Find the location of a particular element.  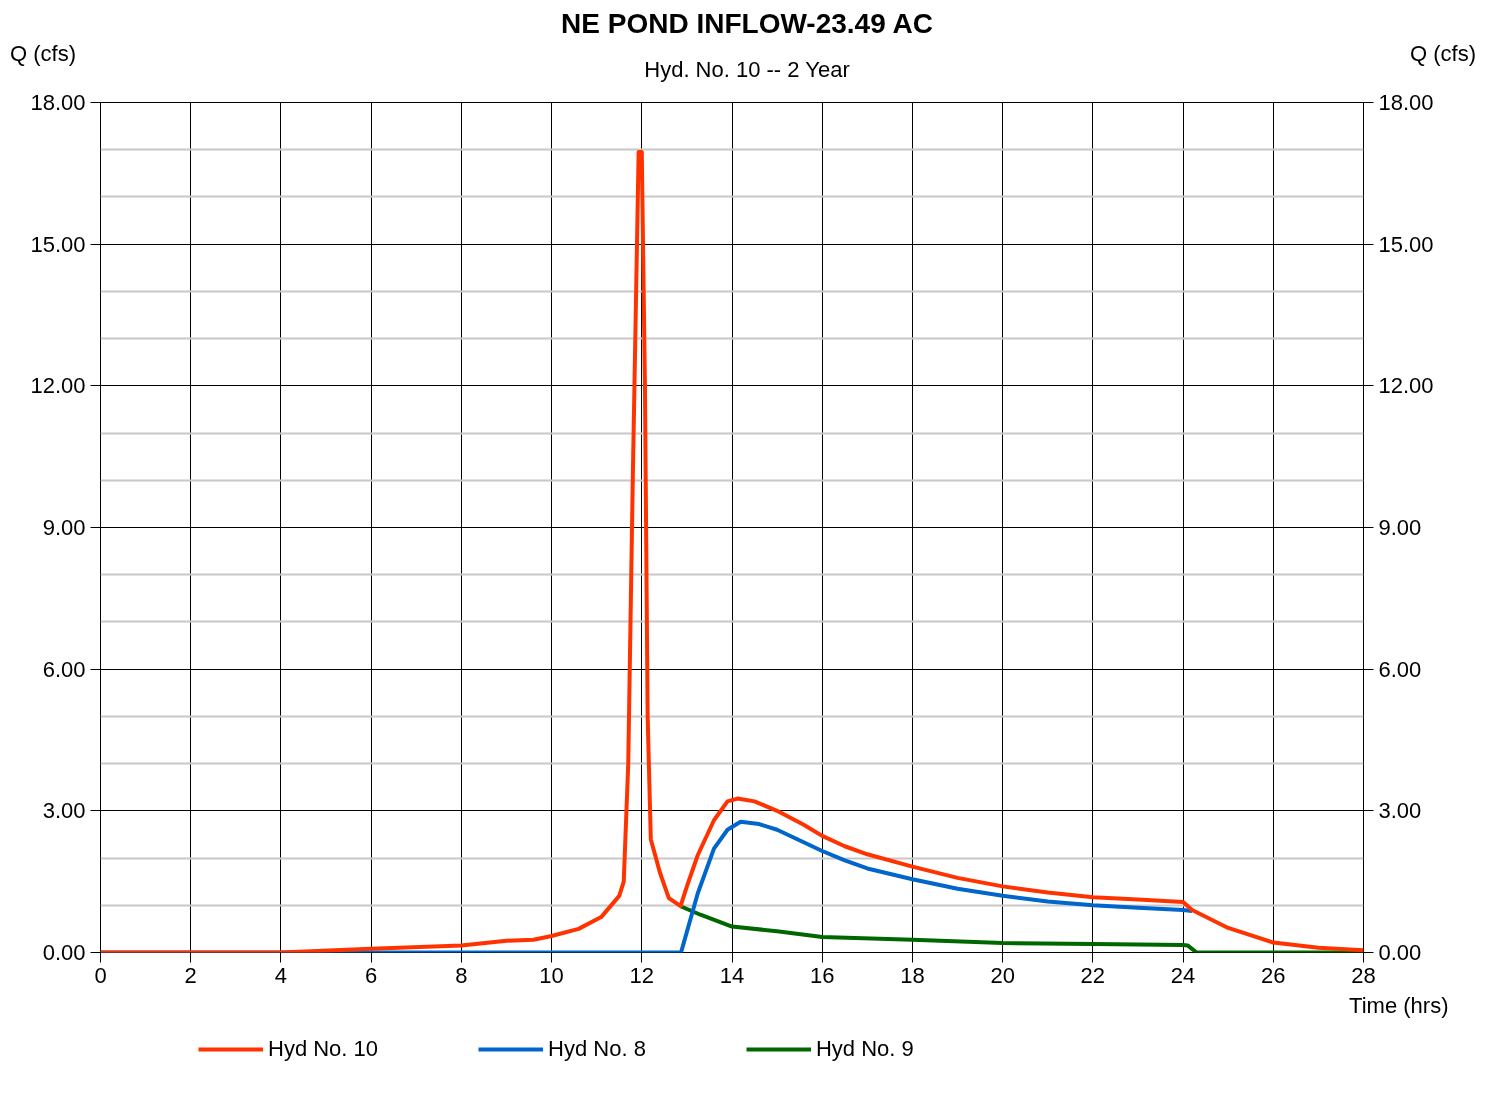

y-tick-label: 3.00 is located at coordinates (64, 811).